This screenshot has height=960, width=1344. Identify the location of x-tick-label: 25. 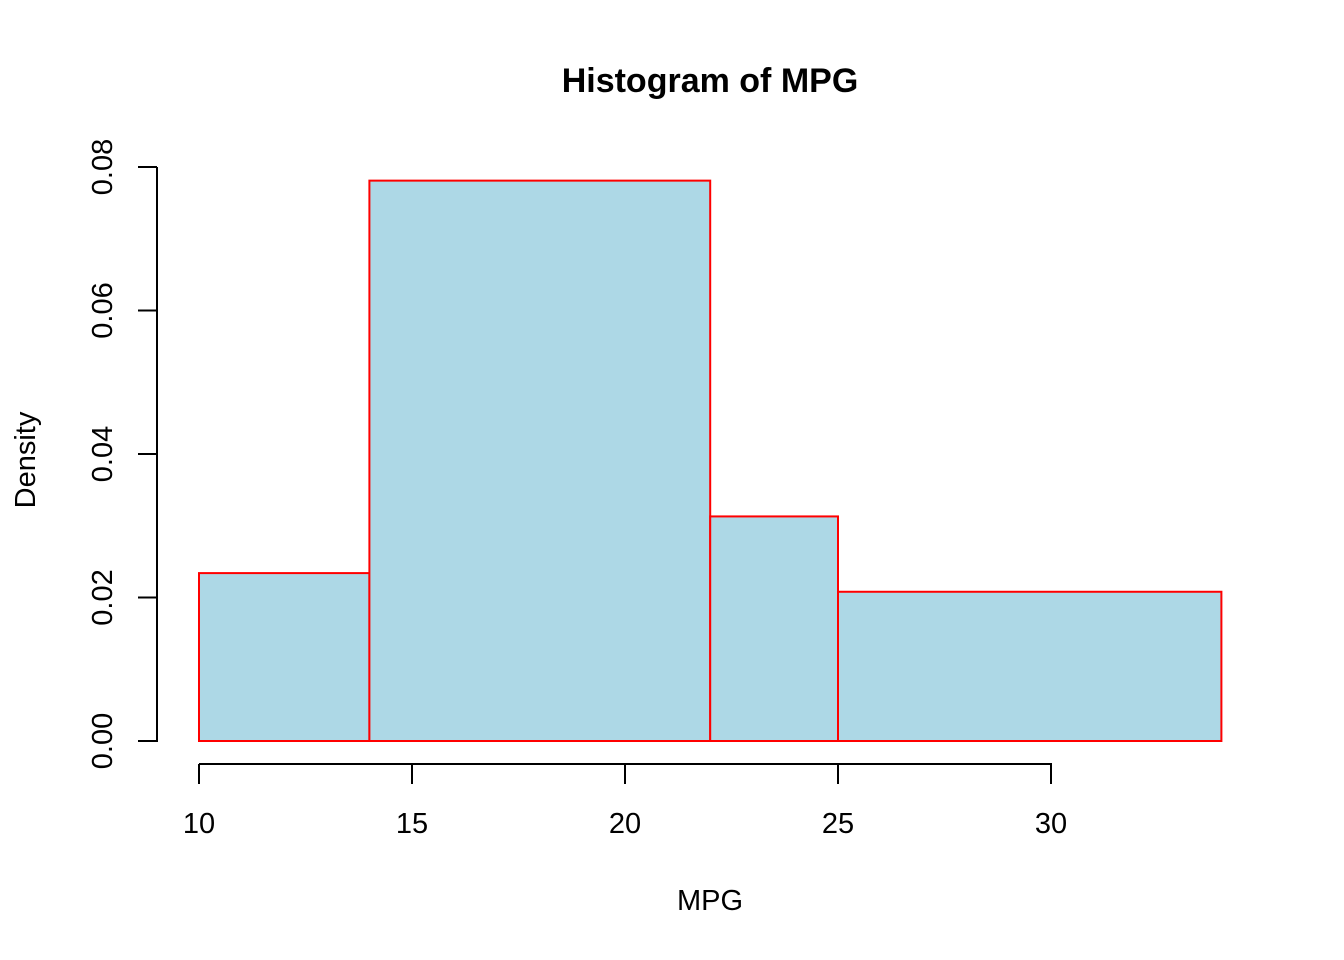
(838, 824).